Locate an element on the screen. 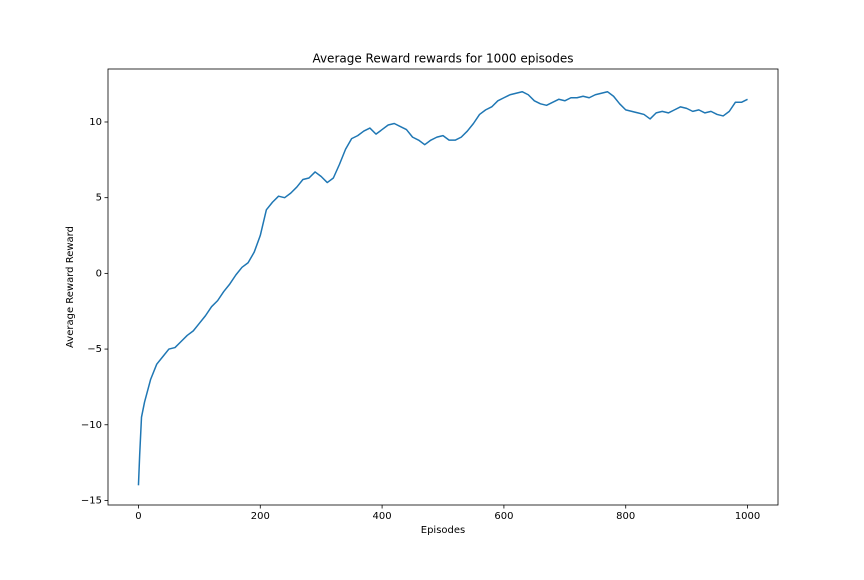  chart-title: Average Reward rewards for 1000 episodes is located at coordinates (442, 59).